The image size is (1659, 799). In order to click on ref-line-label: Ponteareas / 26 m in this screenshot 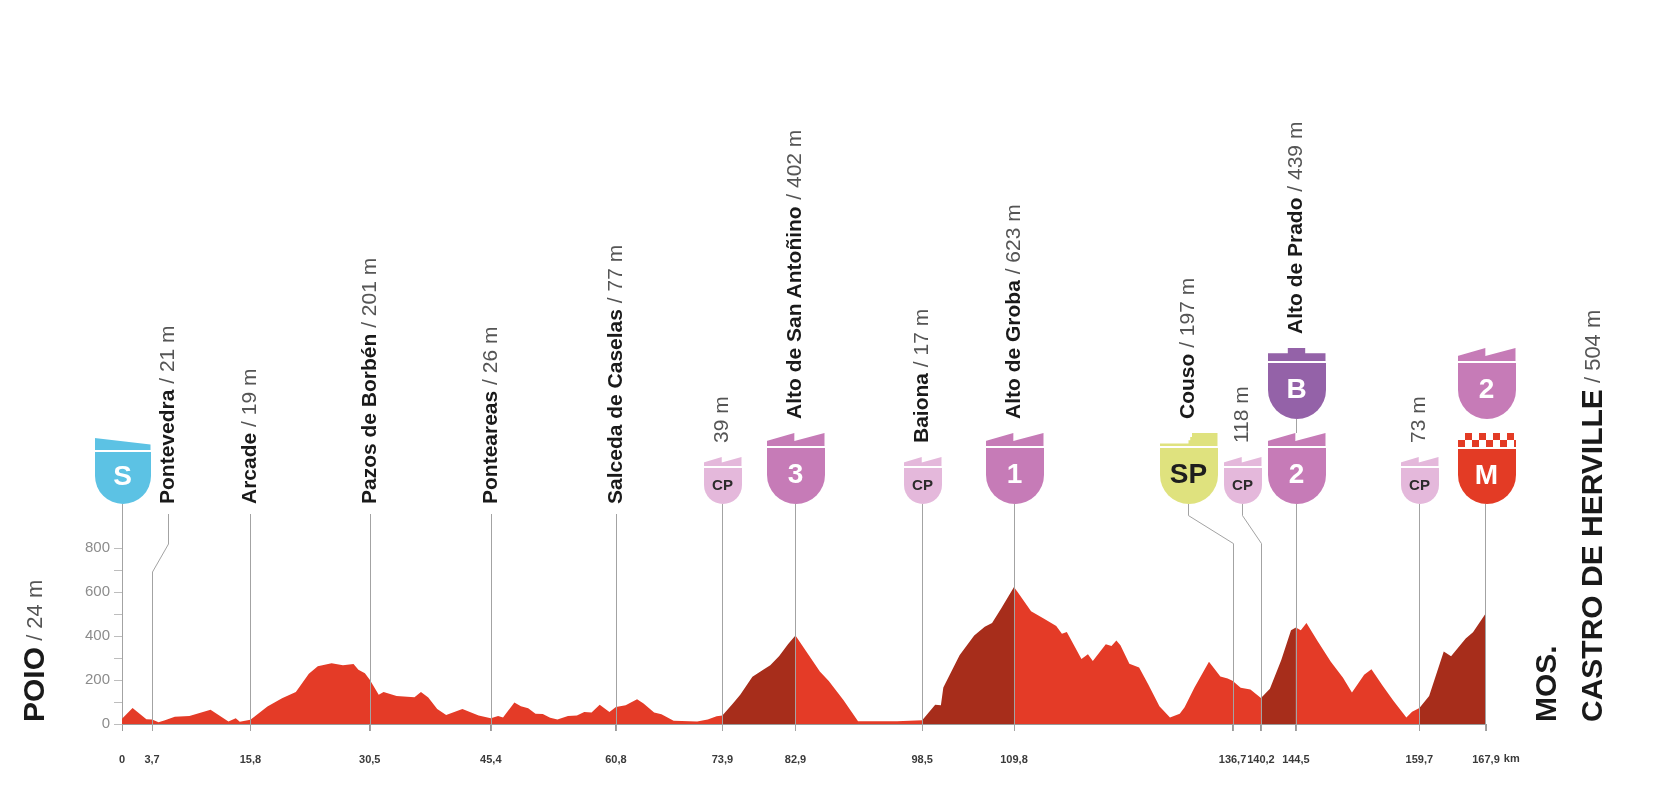, I will do `click(490, 415)`.